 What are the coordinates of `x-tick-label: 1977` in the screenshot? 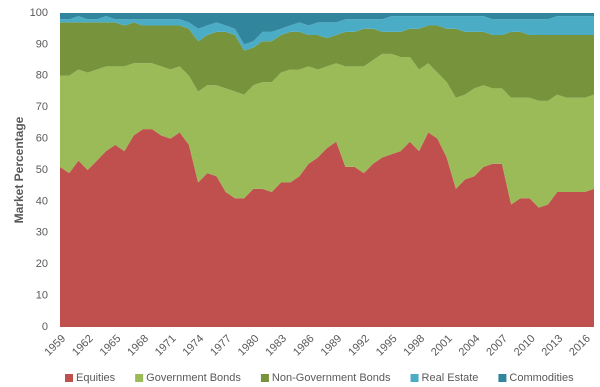 It's located at (221, 346).